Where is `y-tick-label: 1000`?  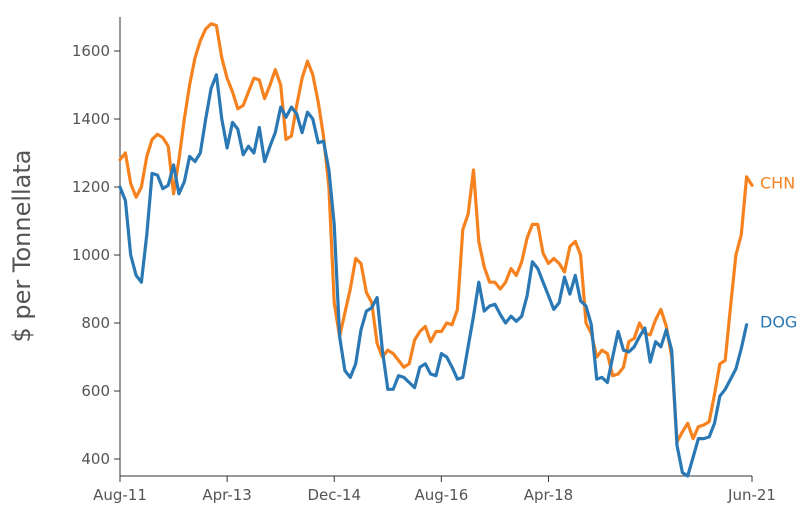 y-tick-label: 1000 is located at coordinates (91, 255).